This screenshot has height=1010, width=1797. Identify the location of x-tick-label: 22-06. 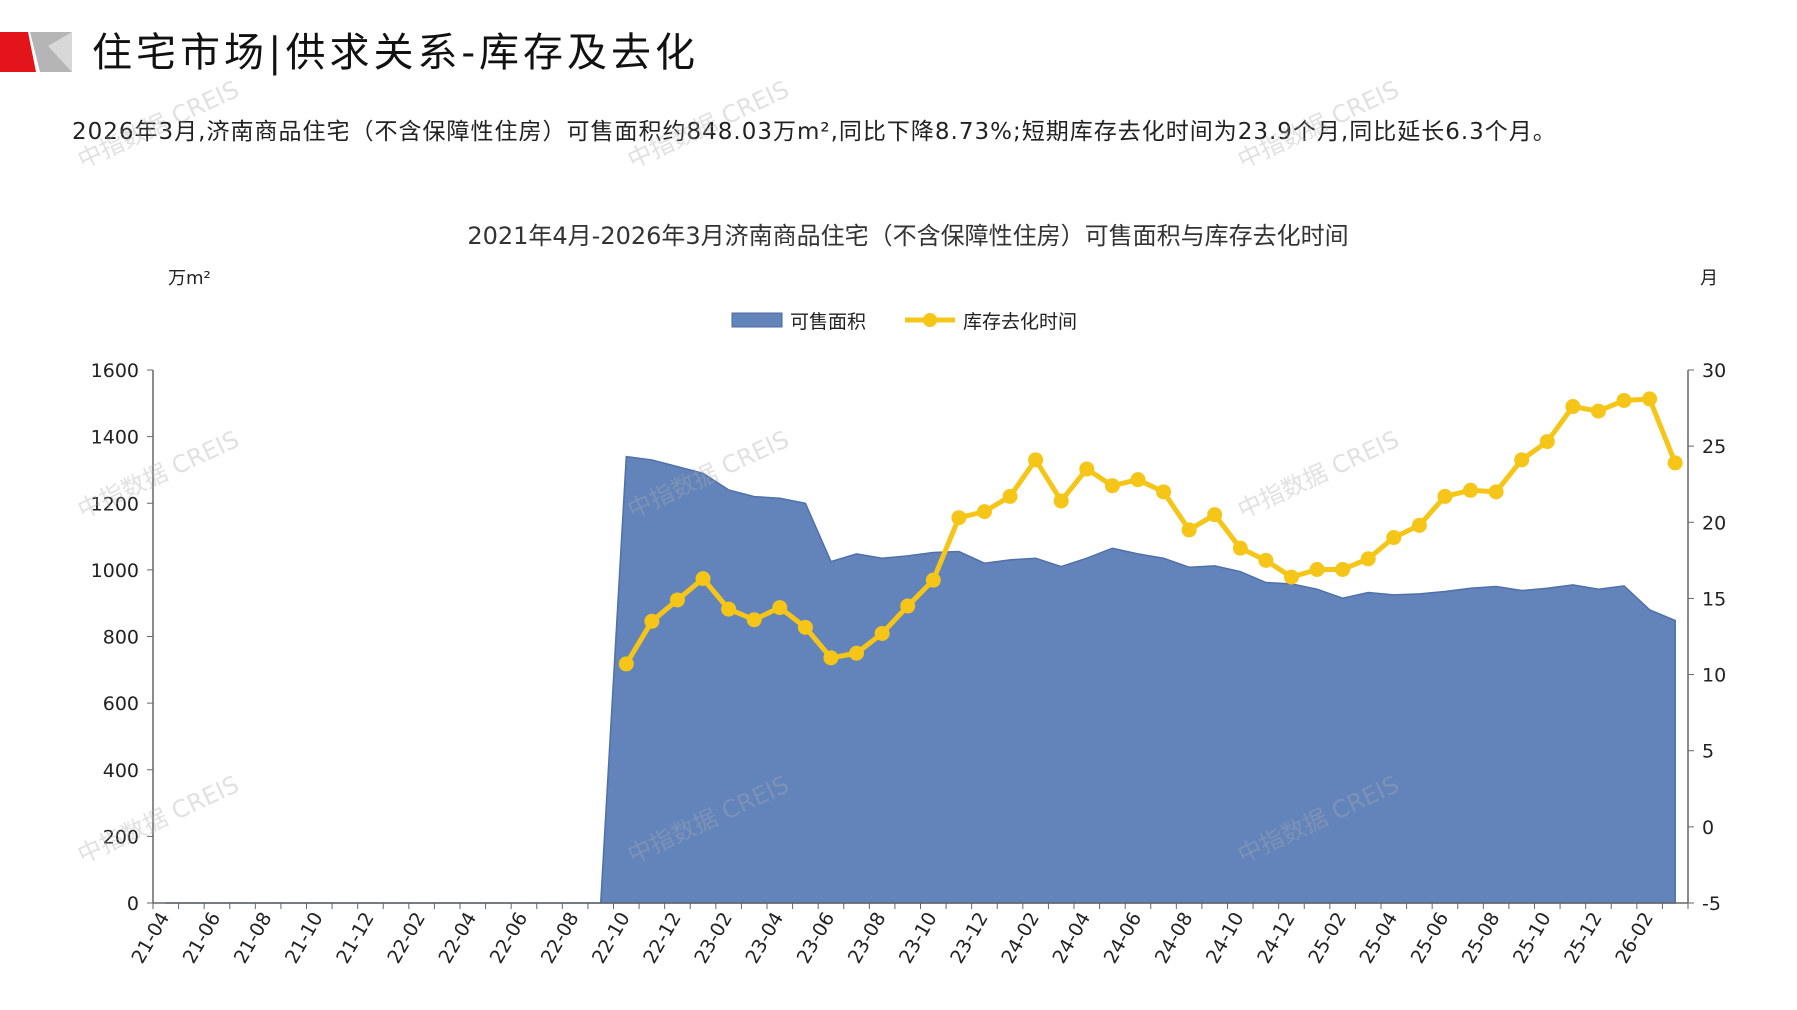
(509, 938).